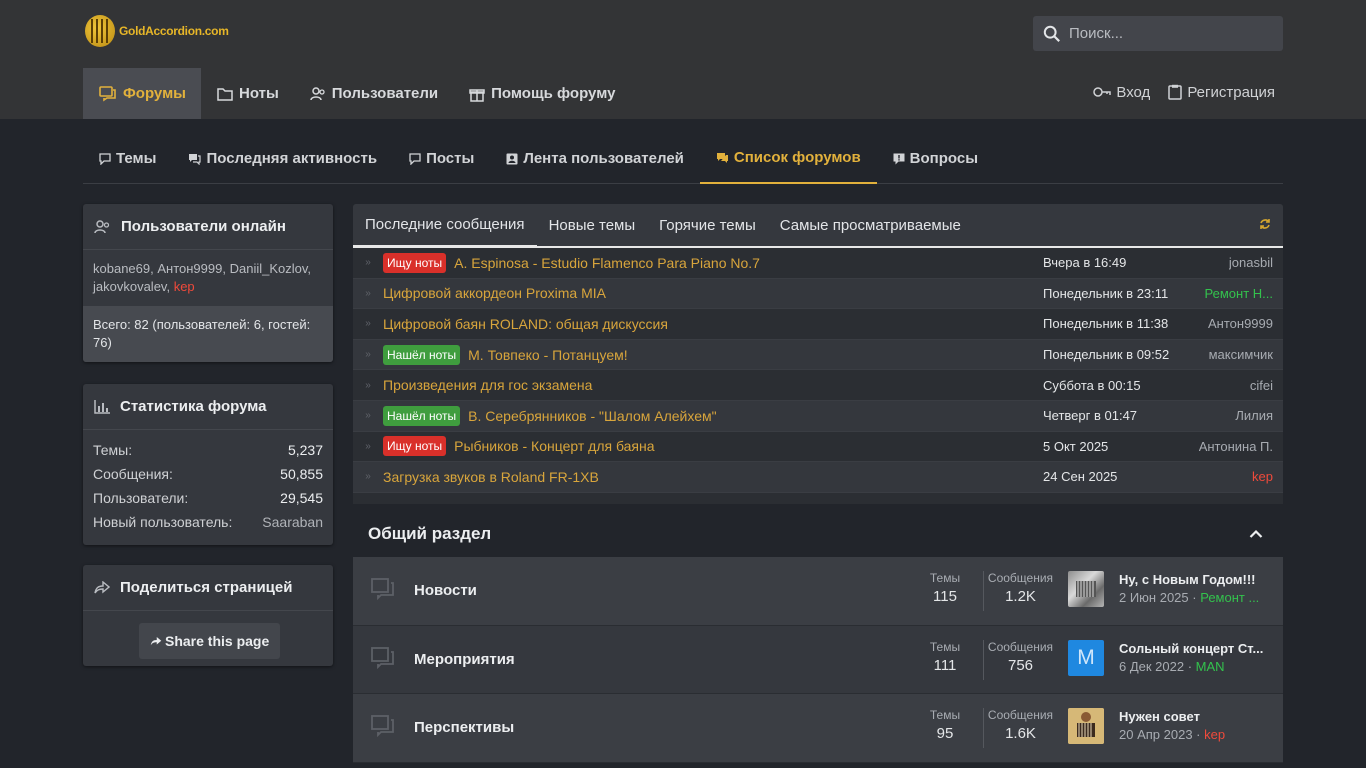 Image resolution: width=1366 pixels, height=768 pixels. Describe the element at coordinates (157, 31) in the screenshot. I see `site-logo: GoldAccordion.com` at that location.